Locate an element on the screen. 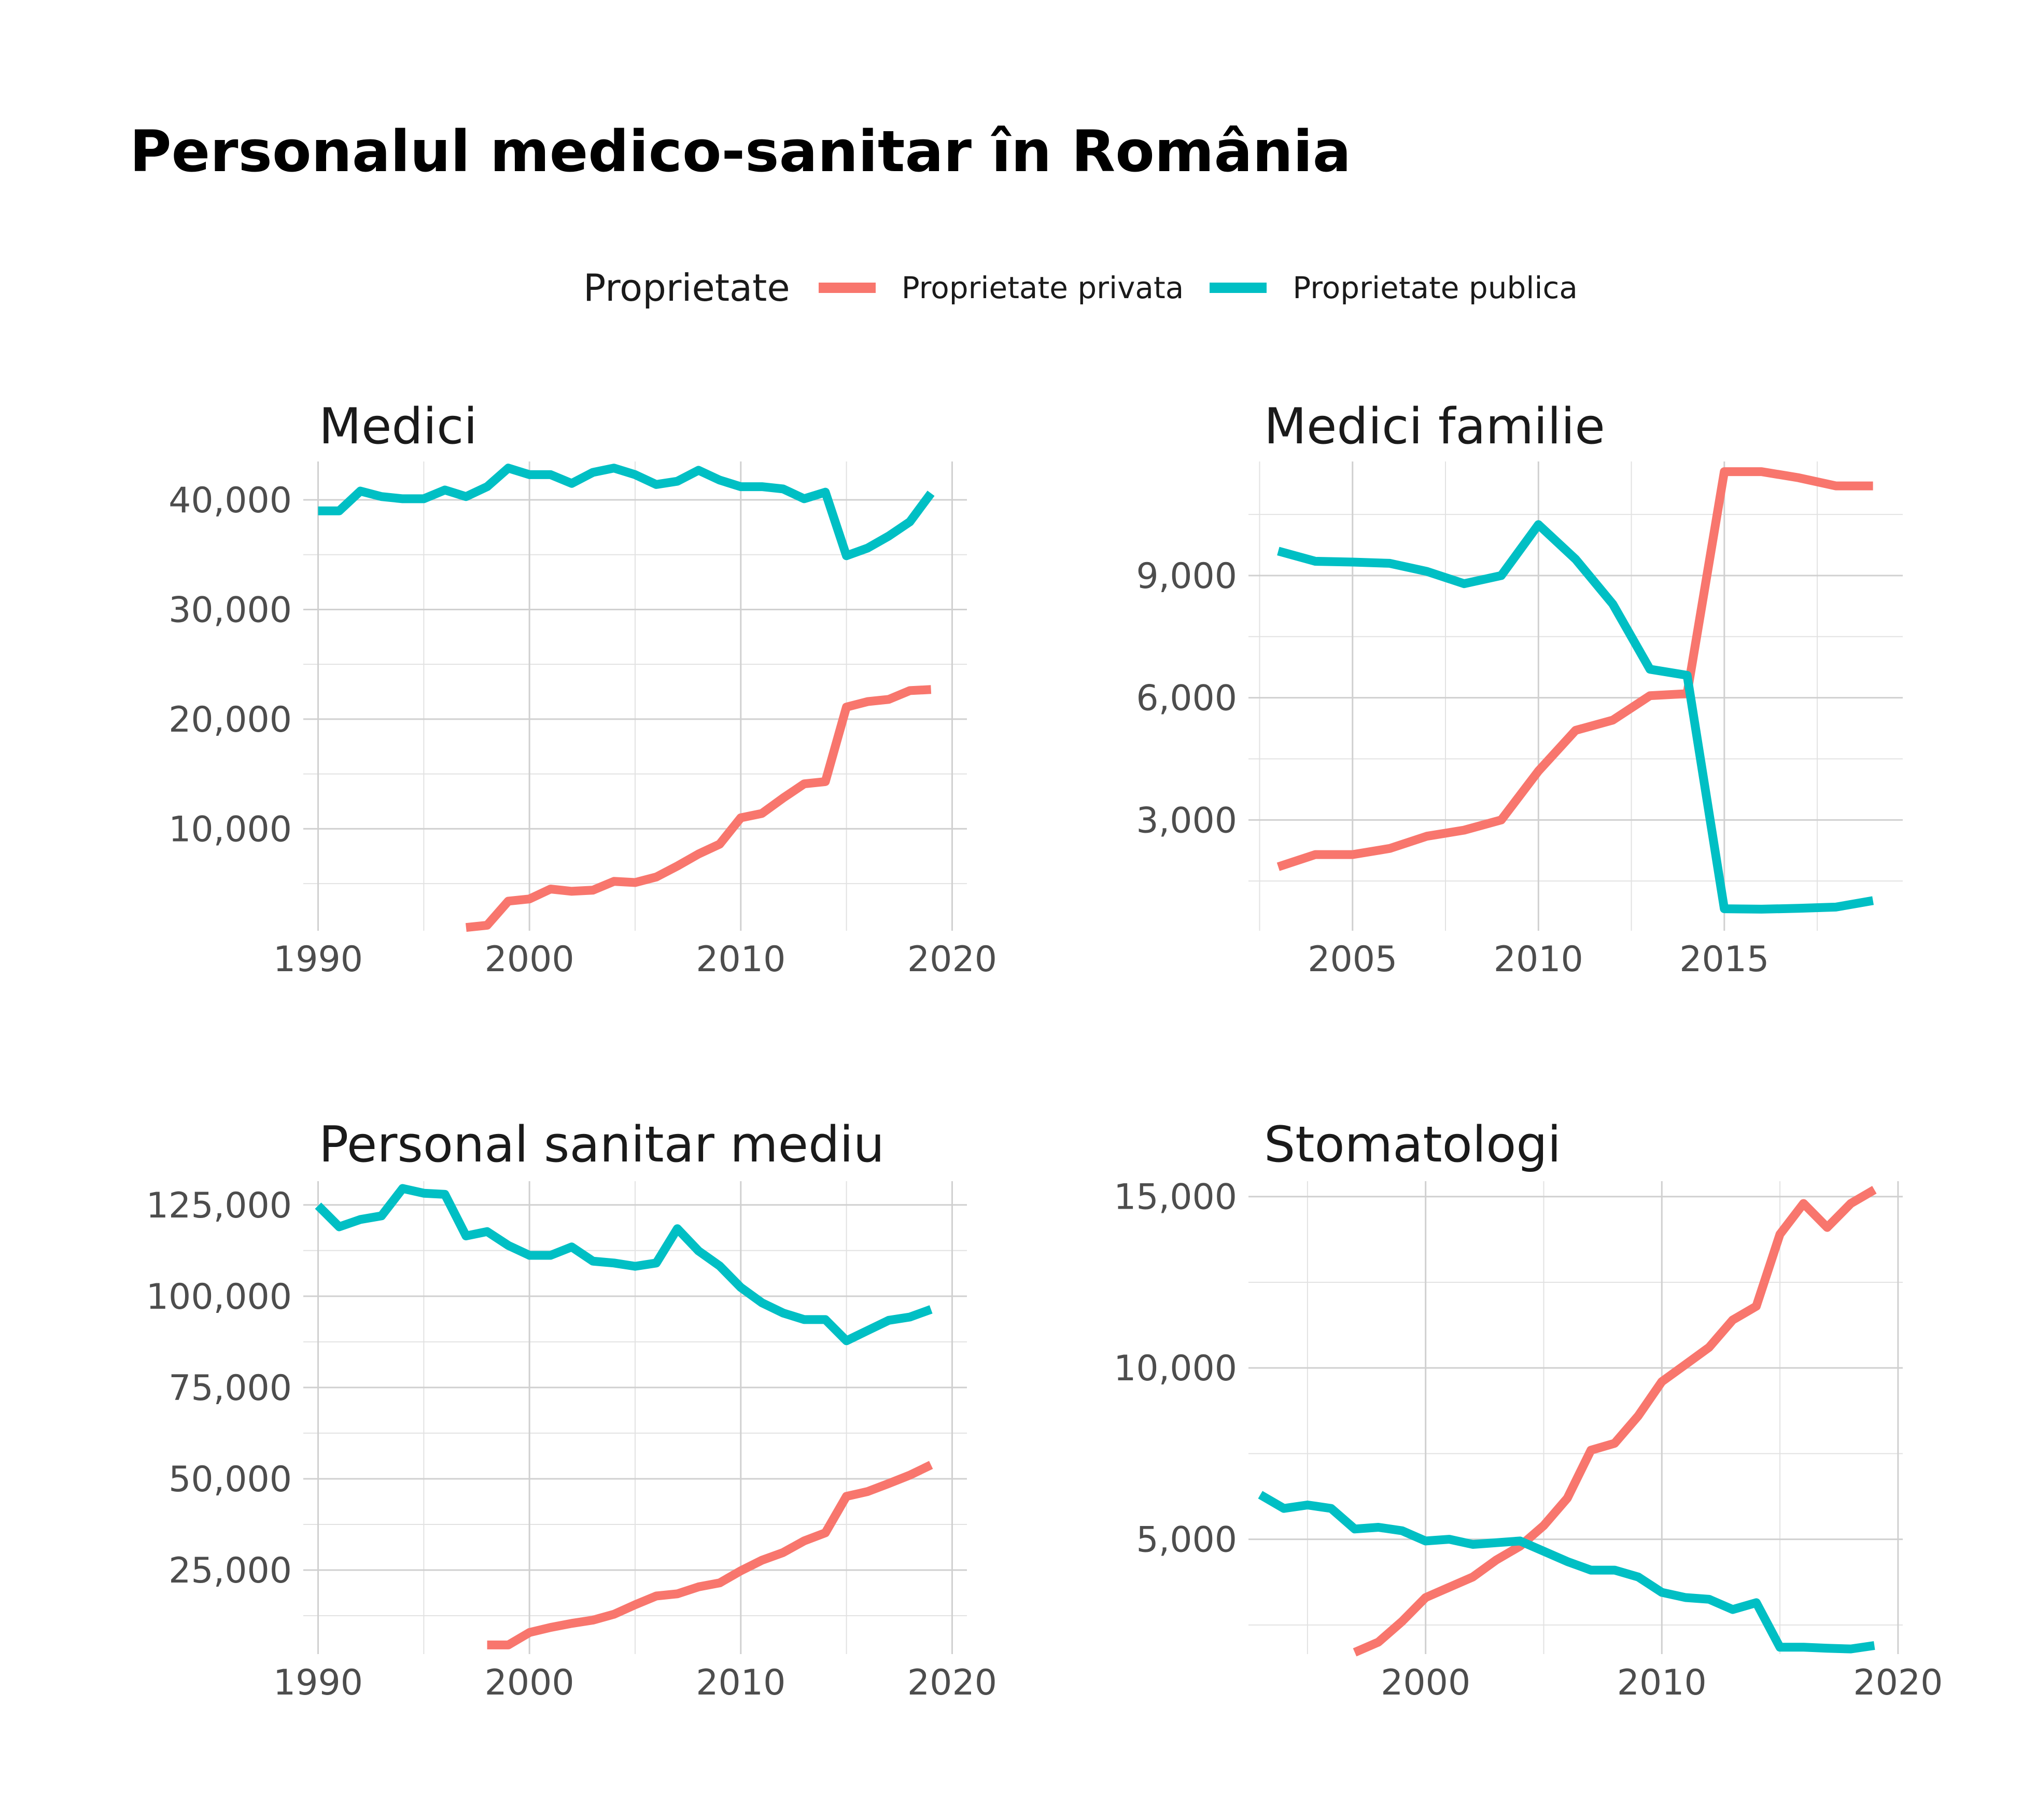 Image resolution: width=2022 pixels, height=1820 pixels. panel-stomatologi: 2000 2010 2020 5,000 10,000 15,000 Stomatologi is located at coordinates (1528, 1409).